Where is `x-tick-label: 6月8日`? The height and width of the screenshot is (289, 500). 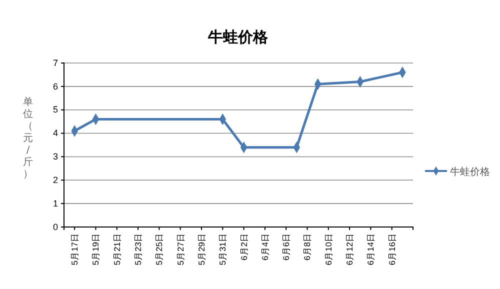 x-tick-label: 6月8日 is located at coordinates (307, 246).